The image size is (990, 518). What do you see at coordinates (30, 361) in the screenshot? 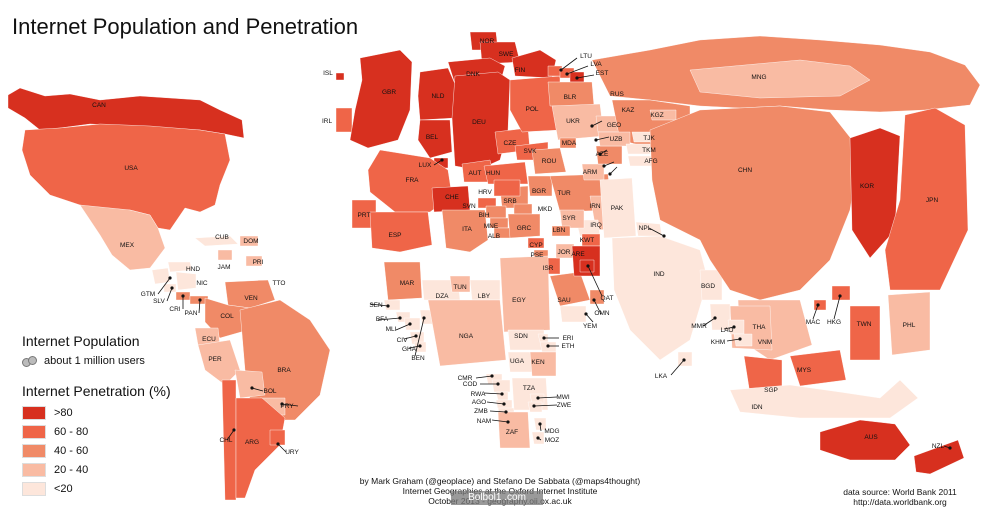
I see `user-dots-icon` at bounding box center [30, 361].